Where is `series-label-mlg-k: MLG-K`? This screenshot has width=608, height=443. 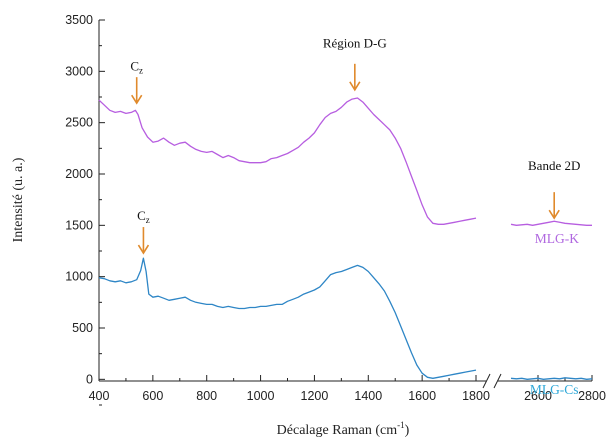 series-label-mlg-k: MLG-K is located at coordinates (557, 238).